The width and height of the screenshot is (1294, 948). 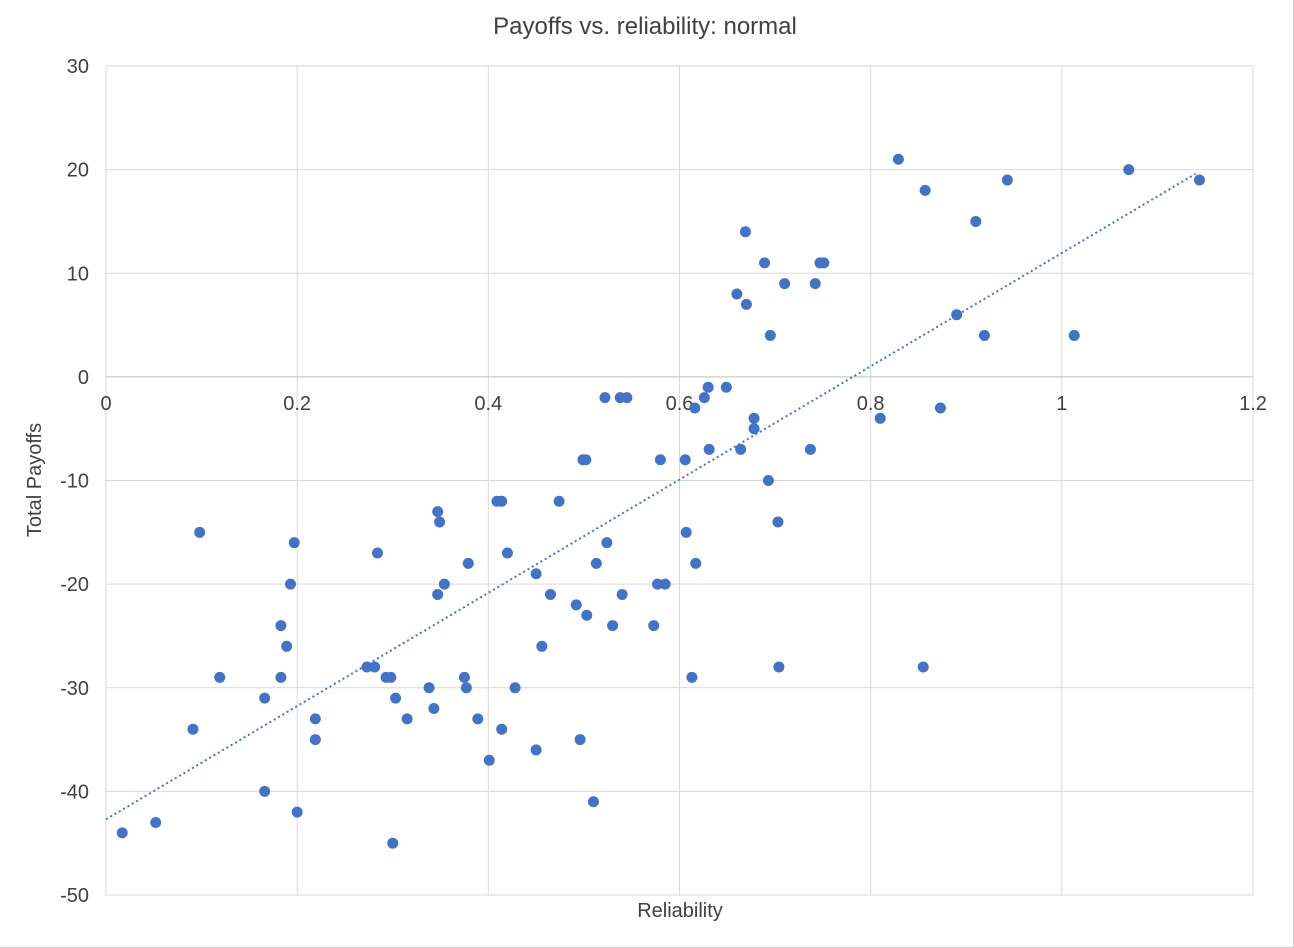 What do you see at coordinates (78, 274) in the screenshot?
I see `y-tick-label: 10` at bounding box center [78, 274].